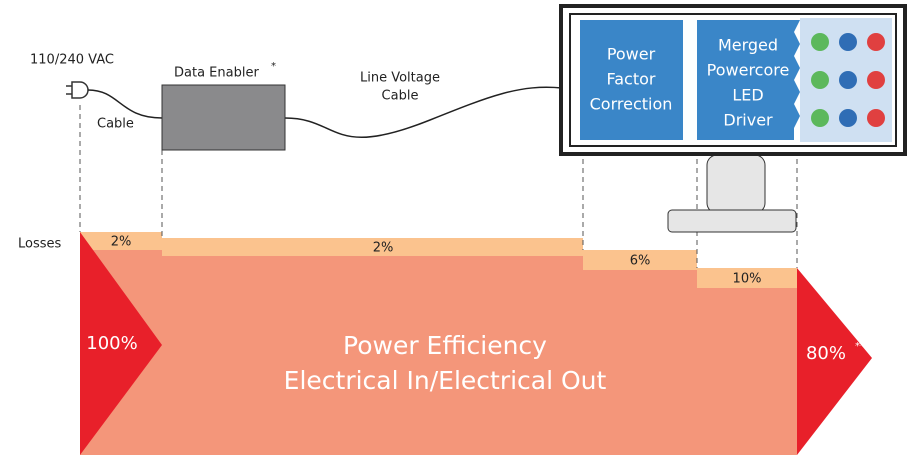 This screenshot has height=458, width=912. What do you see at coordinates (747, 279) in the screenshot?
I see `loss: 10%` at bounding box center [747, 279].